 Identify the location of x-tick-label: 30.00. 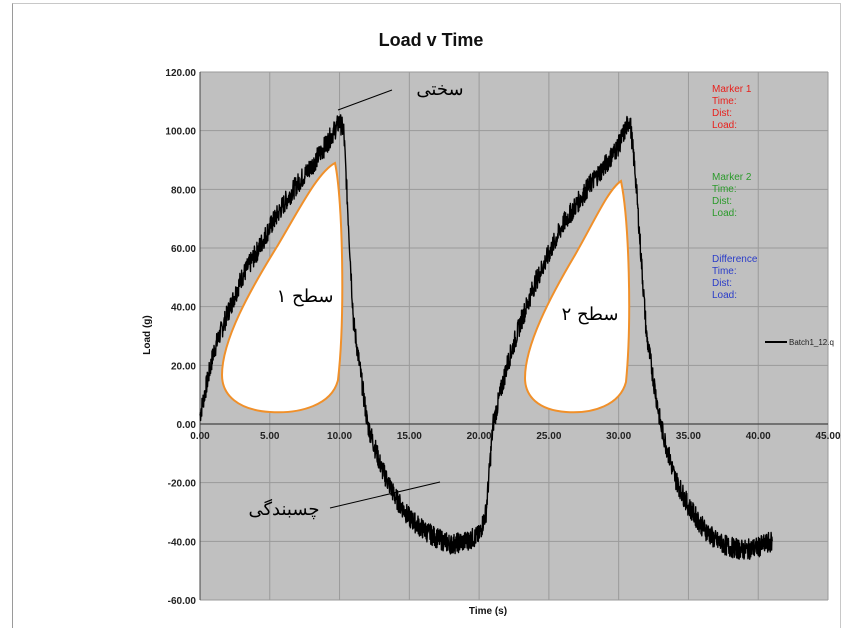
(618, 436).